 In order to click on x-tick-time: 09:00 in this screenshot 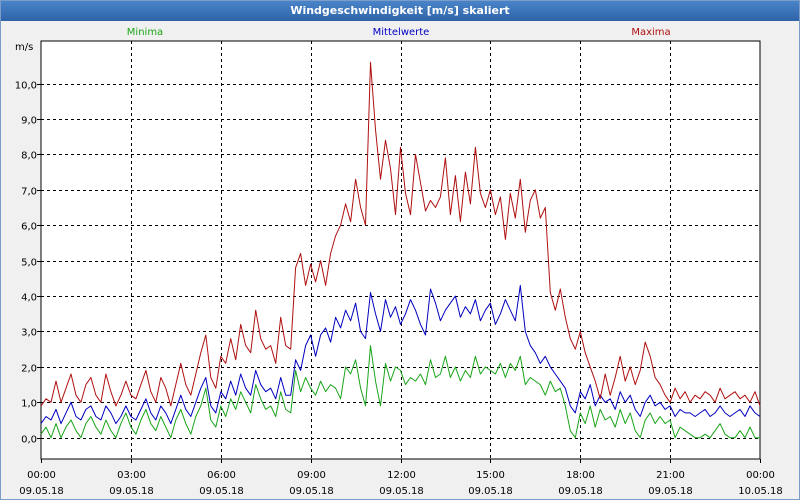, I will do `click(311, 475)`.